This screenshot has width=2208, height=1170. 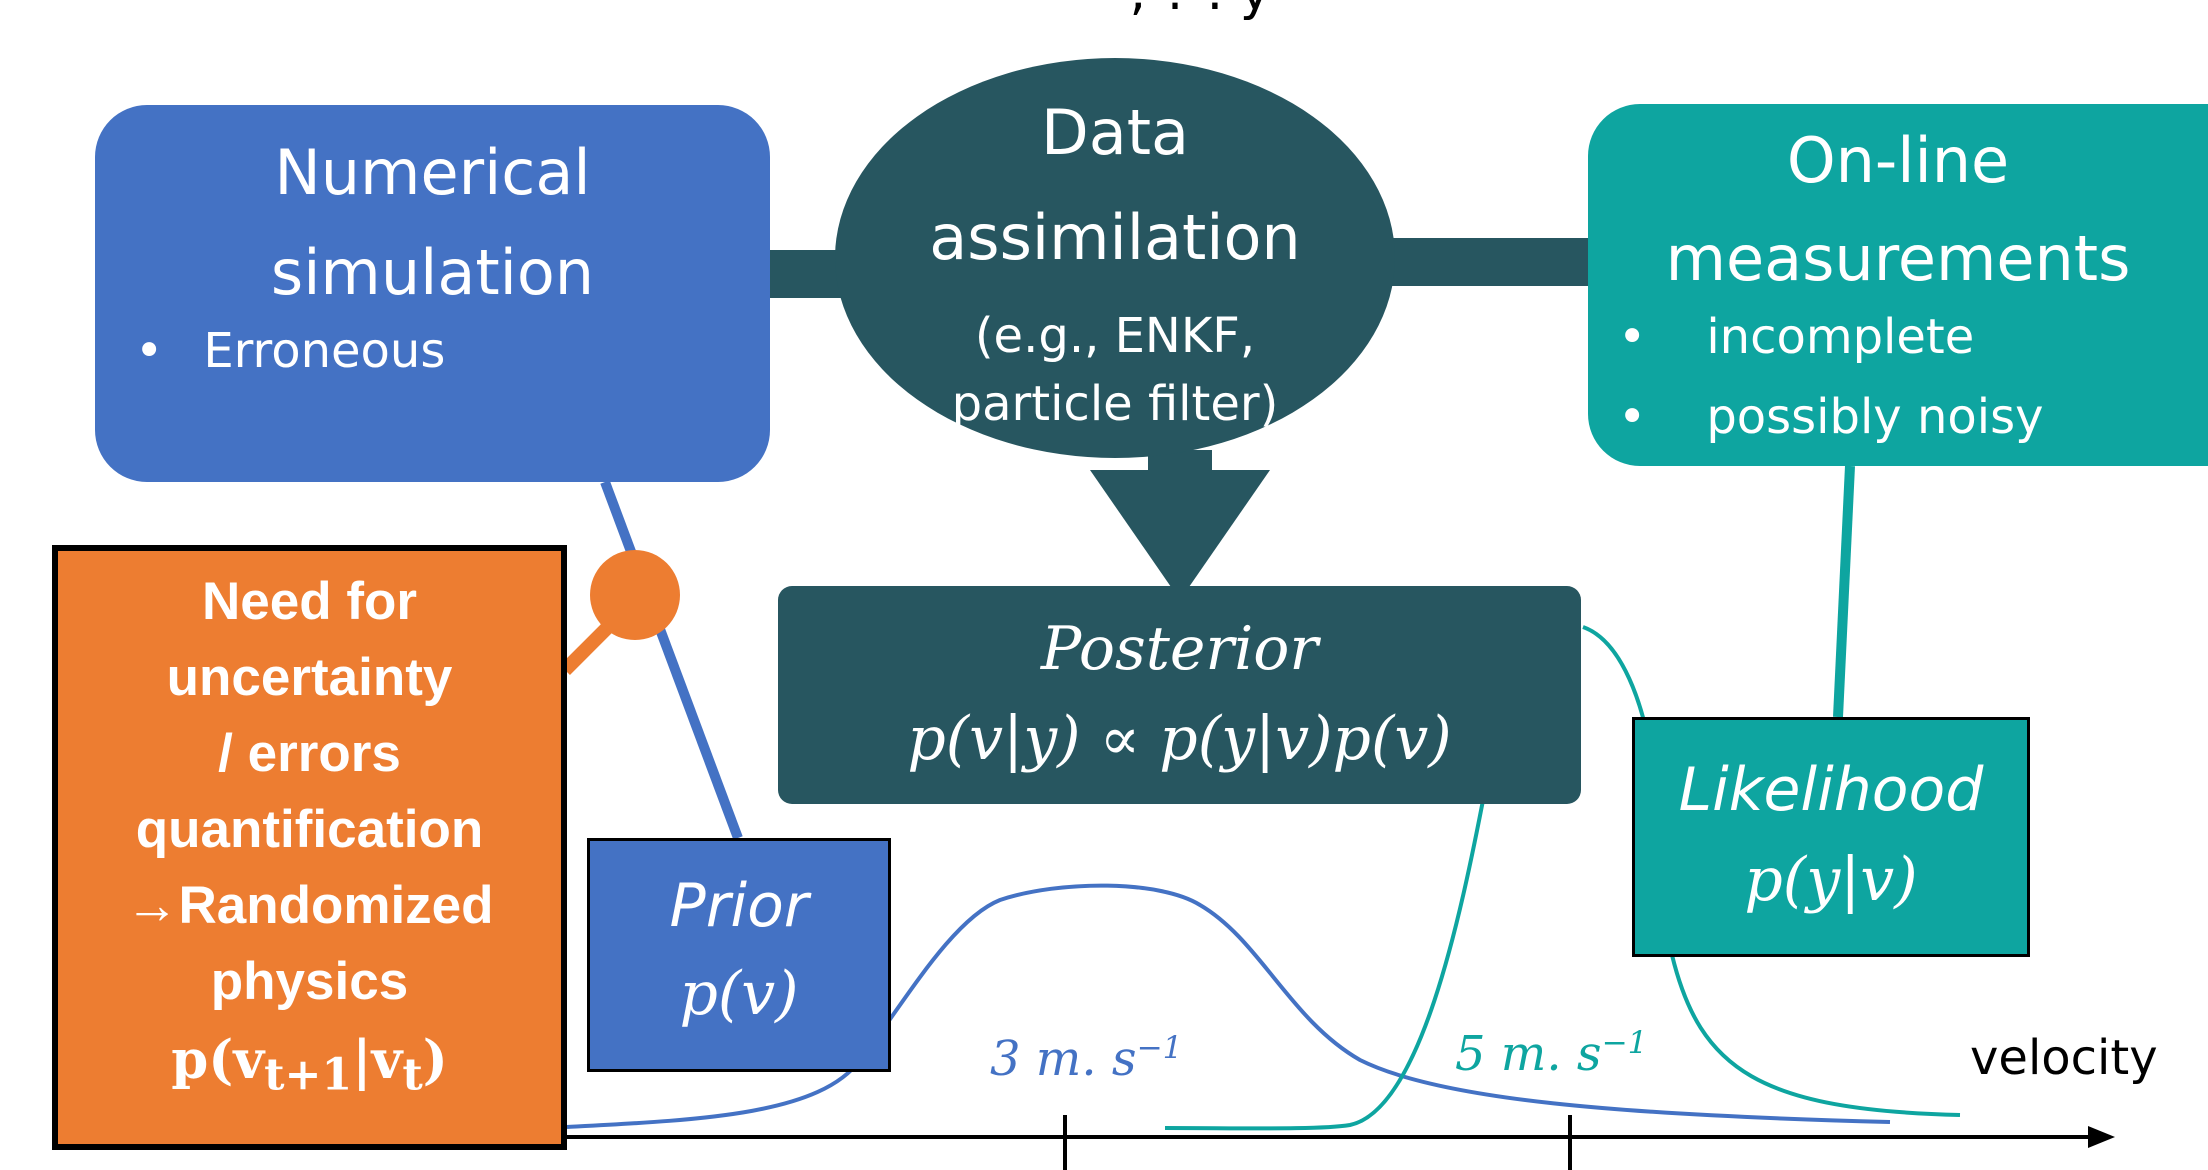 What do you see at coordinates (1180, 535) in the screenshot?
I see `down-arrow` at bounding box center [1180, 535].